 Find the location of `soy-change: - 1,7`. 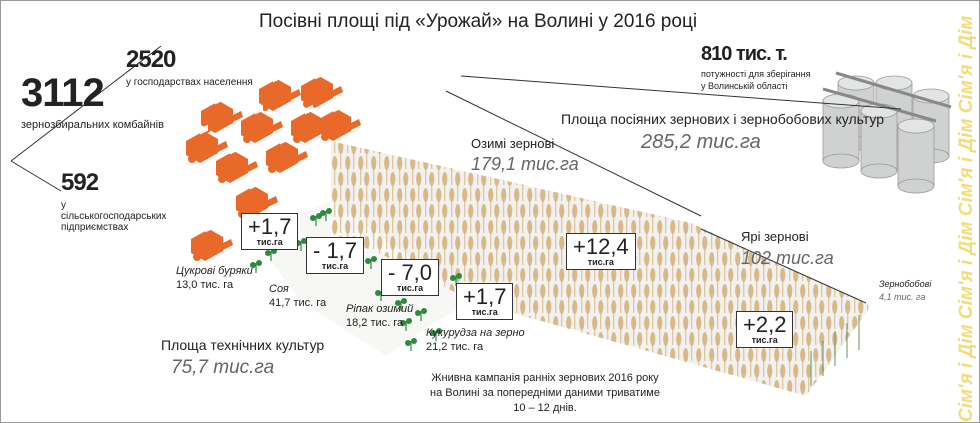

soy-change: - 1,7 is located at coordinates (335, 250).